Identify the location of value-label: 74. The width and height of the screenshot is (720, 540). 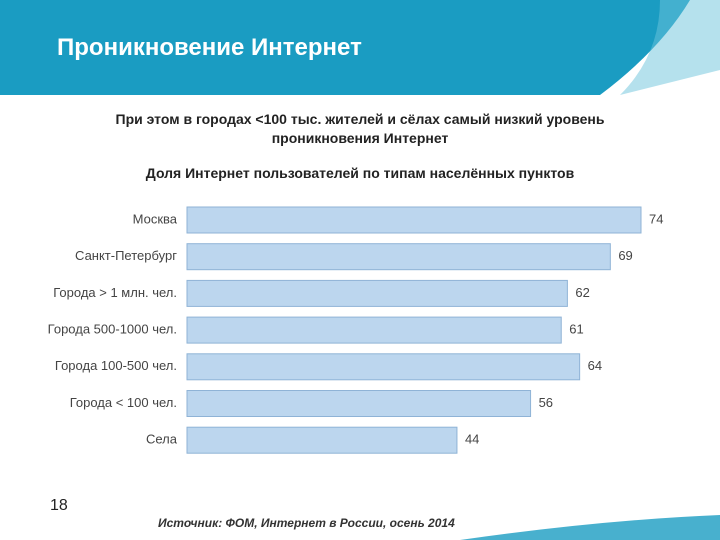
(656, 218).